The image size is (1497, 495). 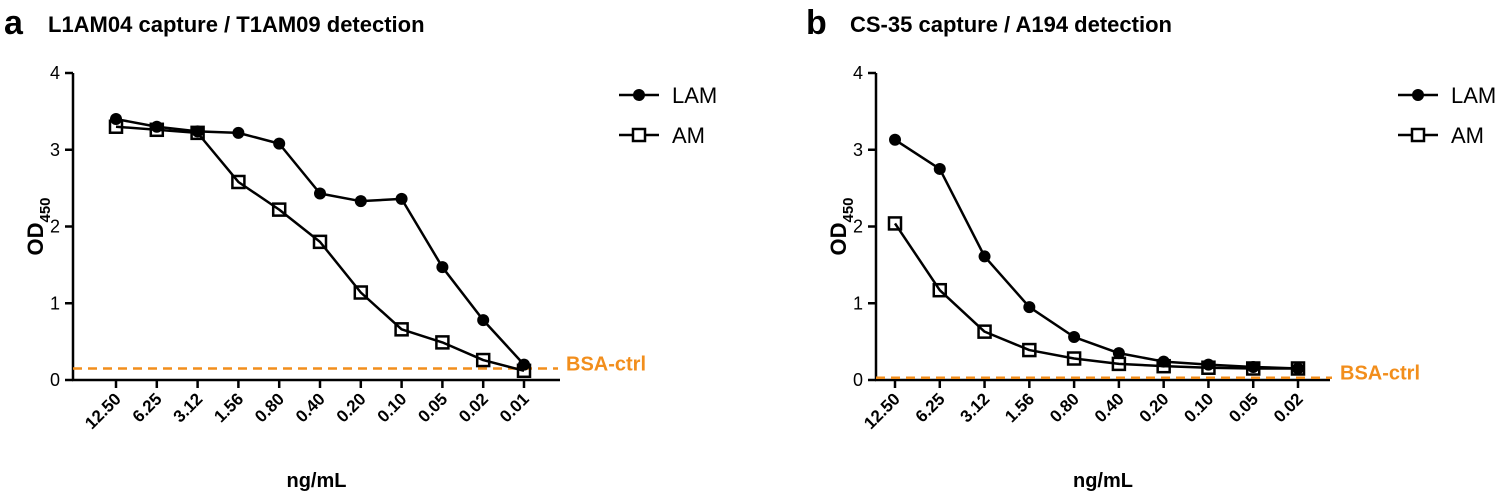 What do you see at coordinates (668, 95) in the screenshot?
I see `legend-item-lam: LAM` at bounding box center [668, 95].